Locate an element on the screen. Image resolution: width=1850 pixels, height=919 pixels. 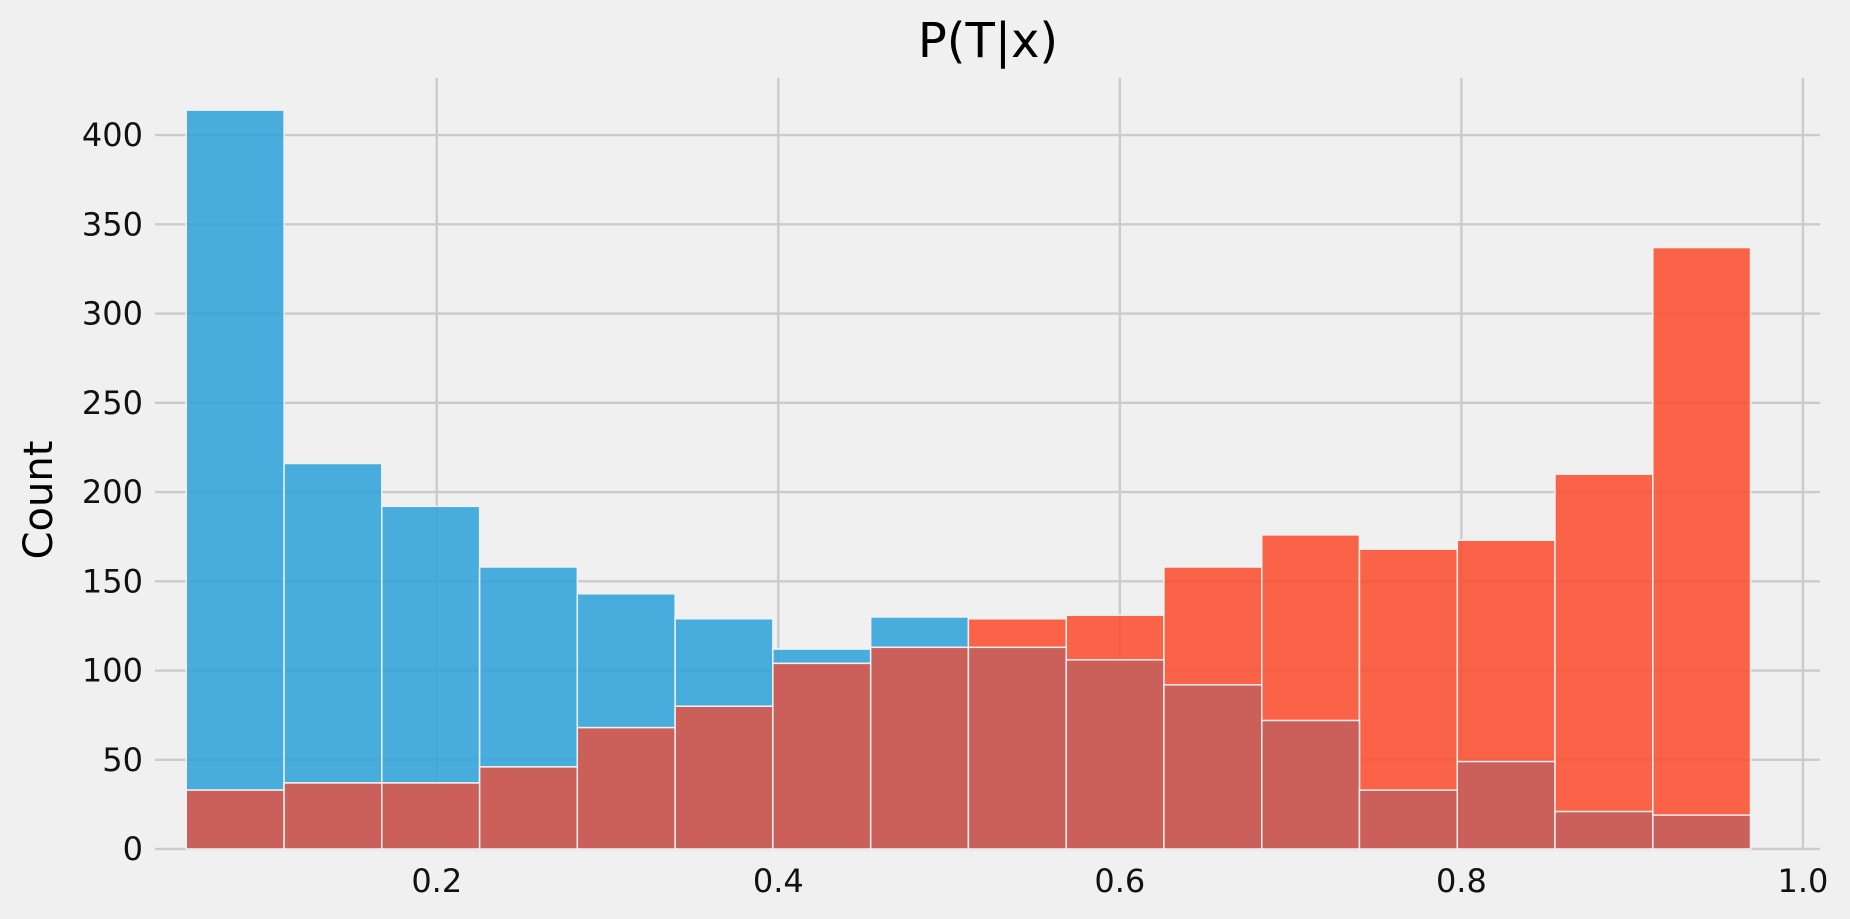
y-tick-label: 400 is located at coordinates (112, 135).